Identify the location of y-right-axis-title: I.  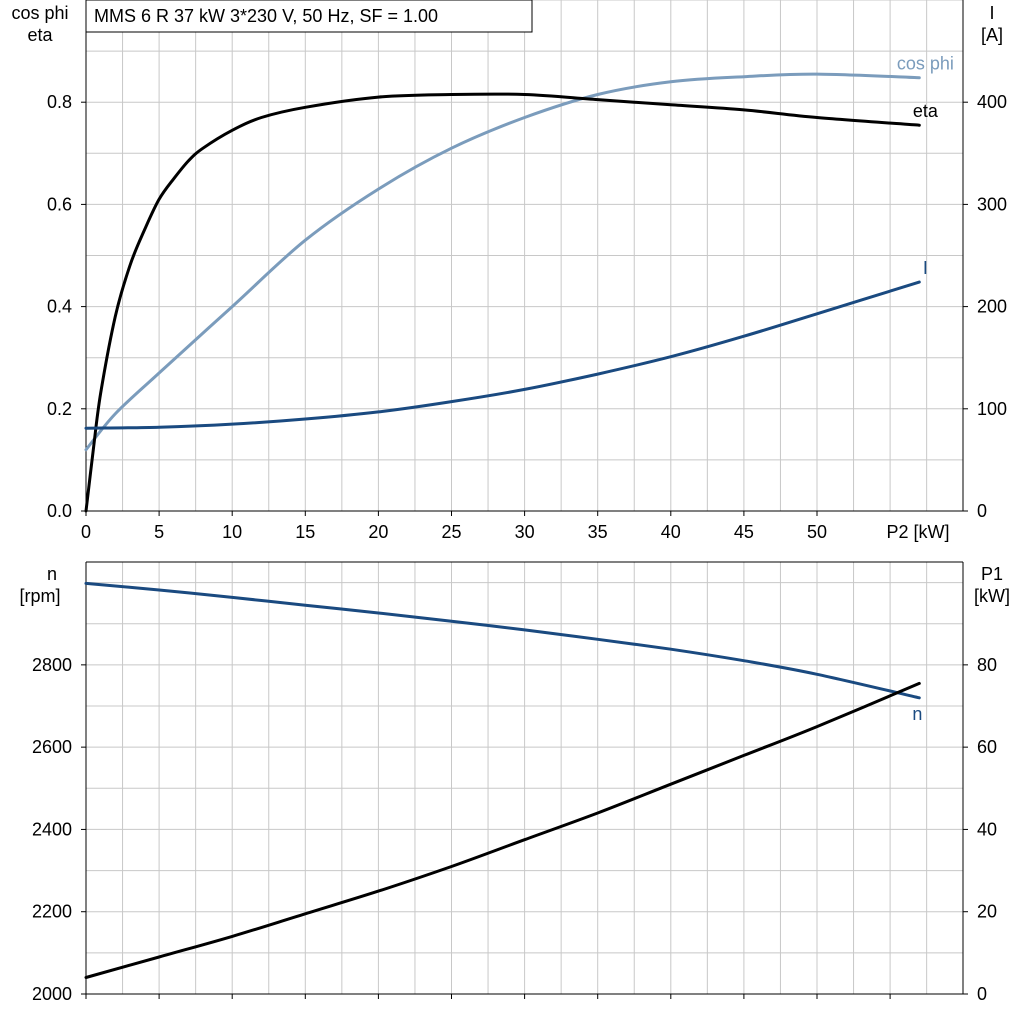
(991, 13).